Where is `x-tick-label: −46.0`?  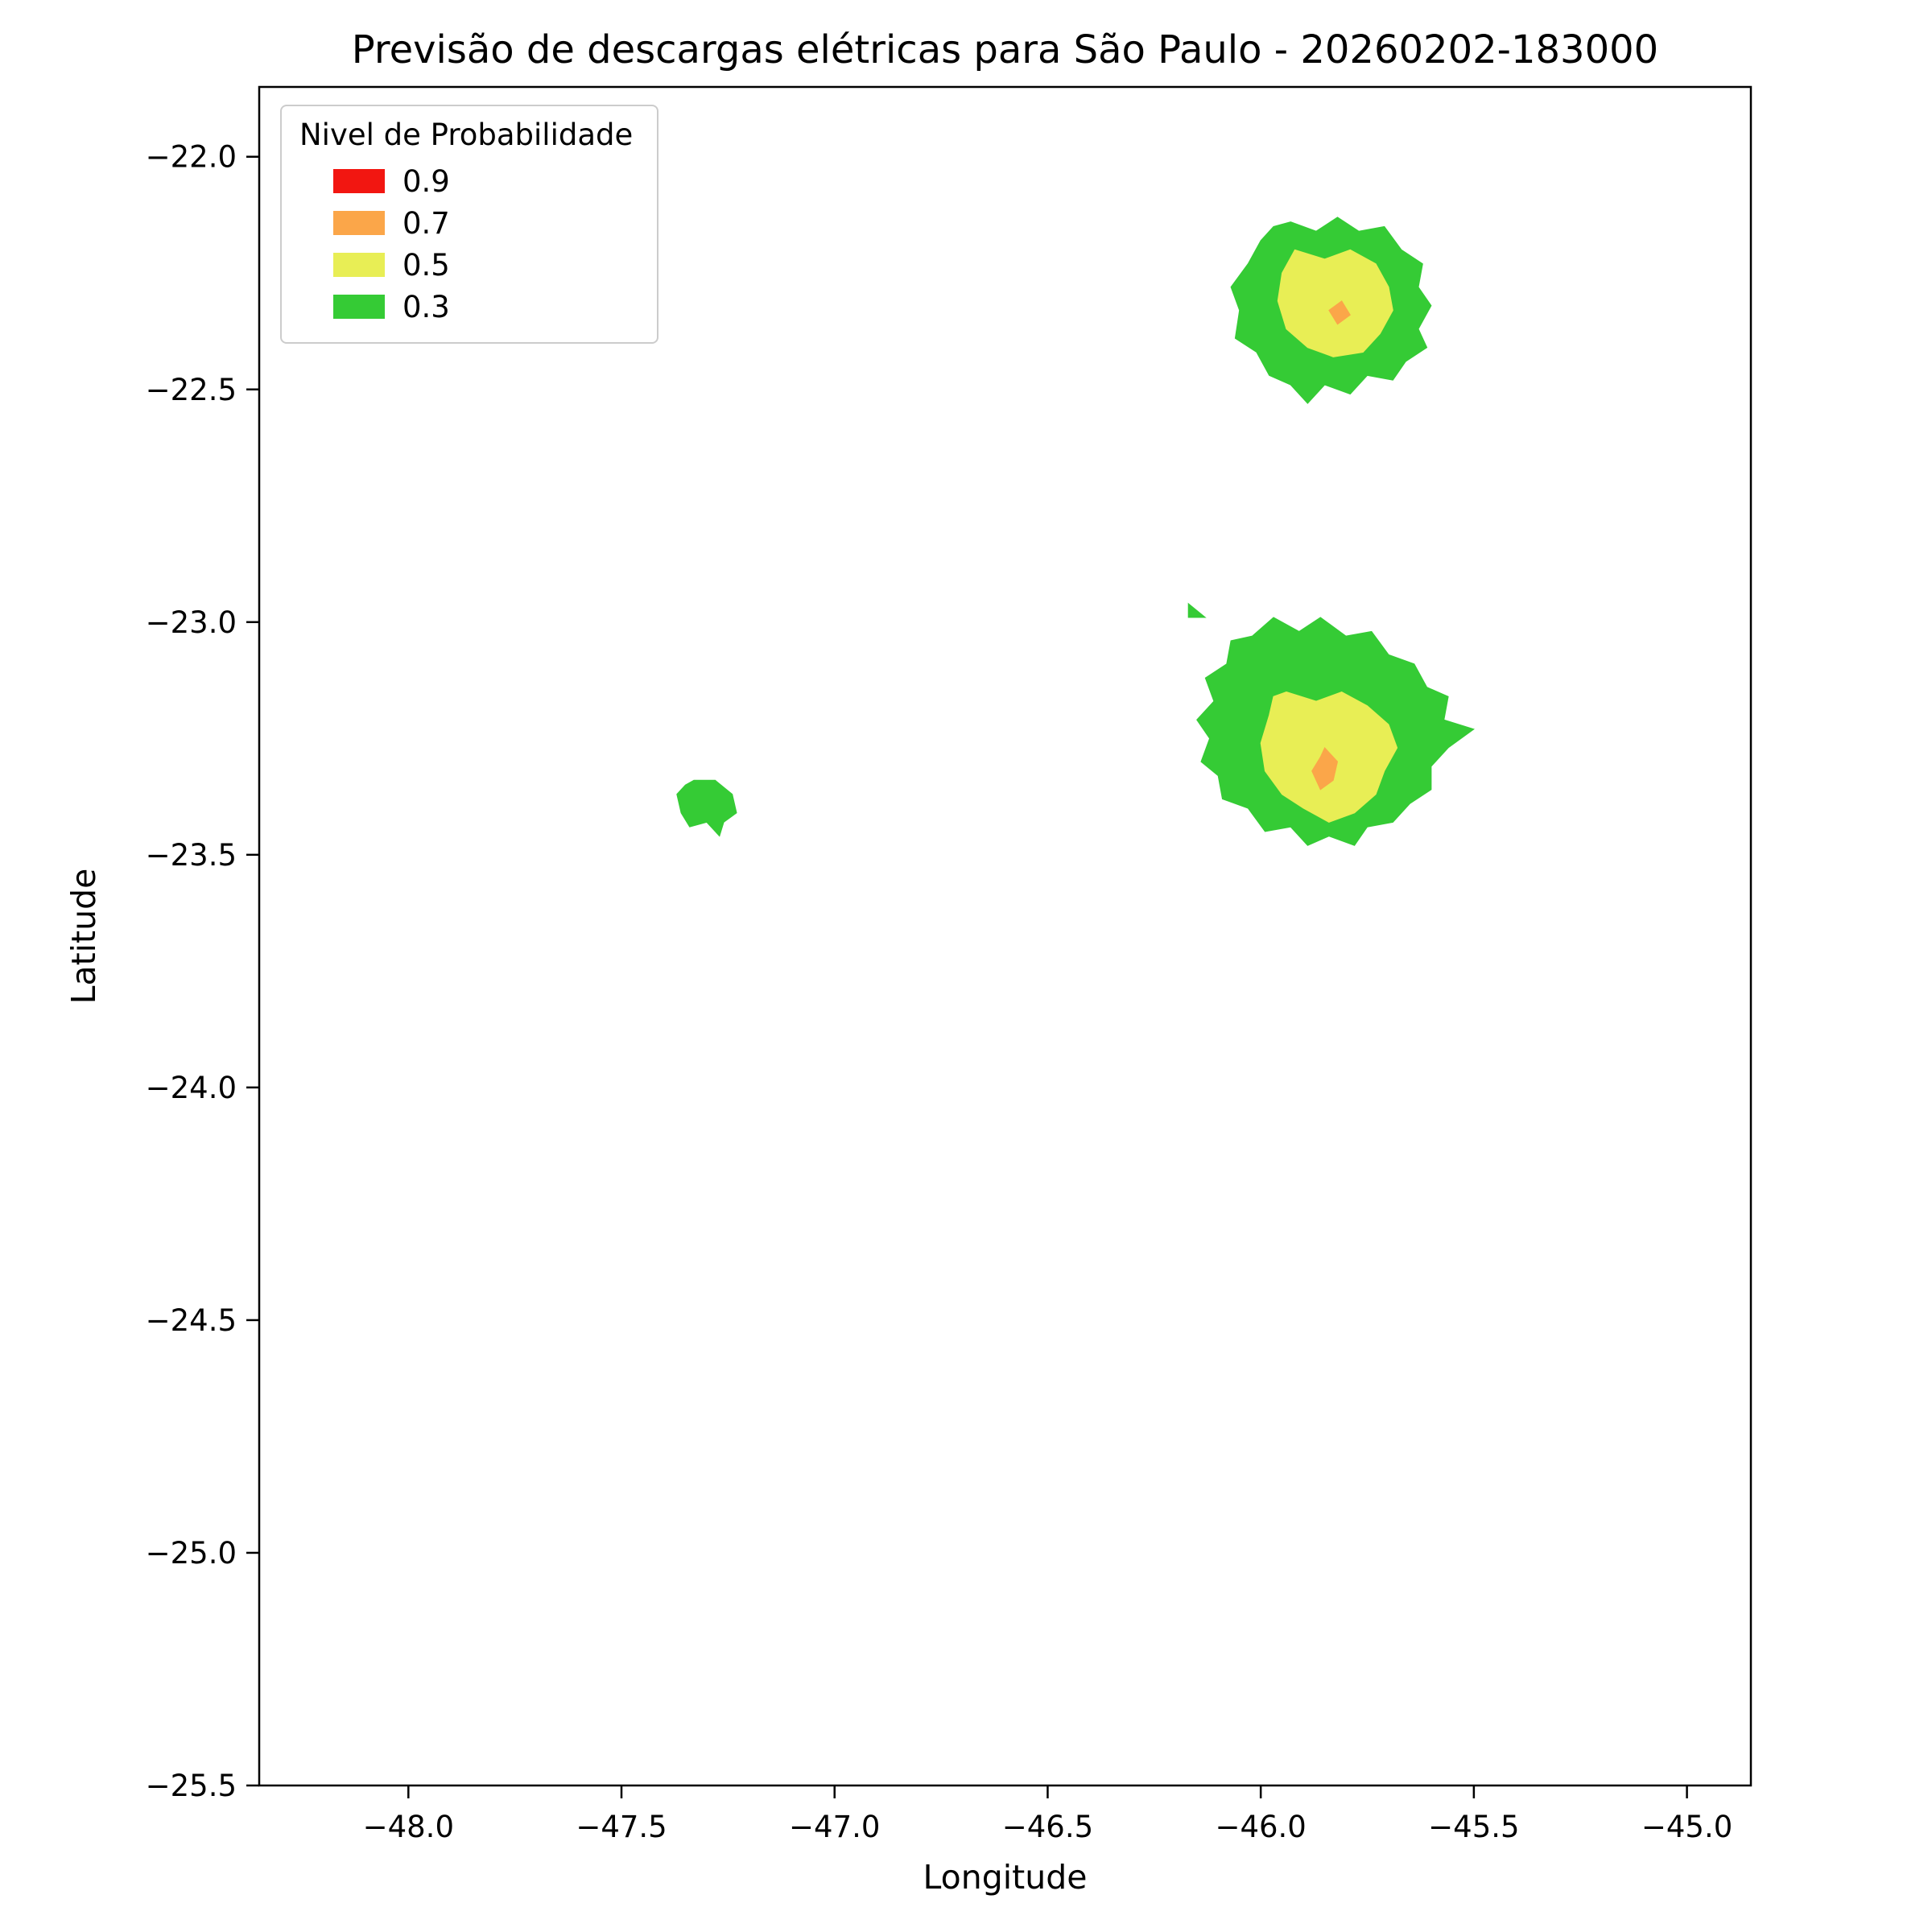 x-tick-label: −46.0 is located at coordinates (1260, 1827).